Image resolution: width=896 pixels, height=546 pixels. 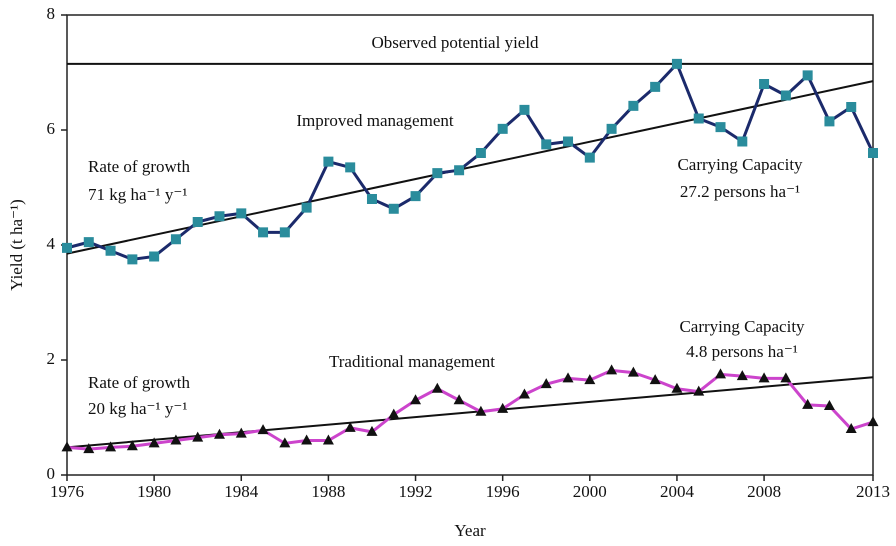 I want to click on y-axis-label: Yield (t ha⁻¹), so click(x=16, y=245).